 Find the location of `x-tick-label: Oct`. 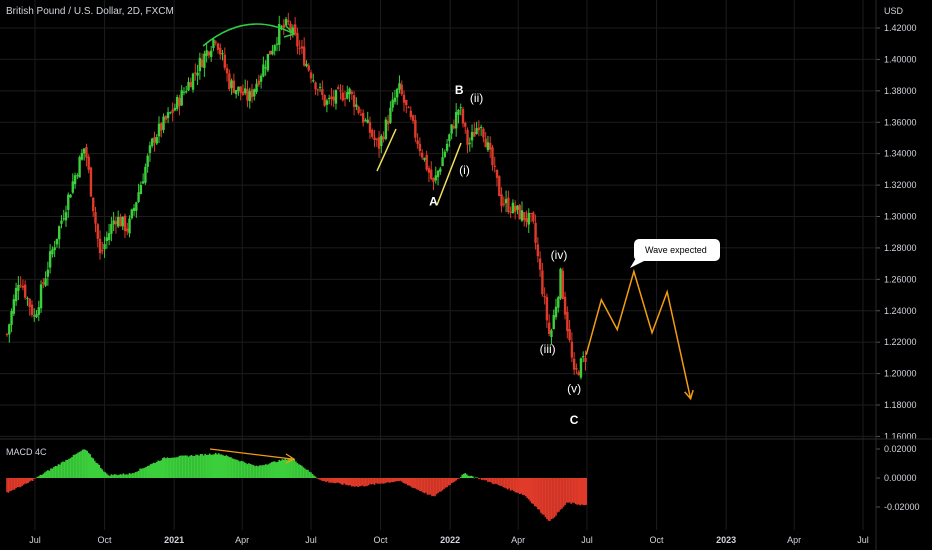

x-tick-label: Oct is located at coordinates (657, 540).